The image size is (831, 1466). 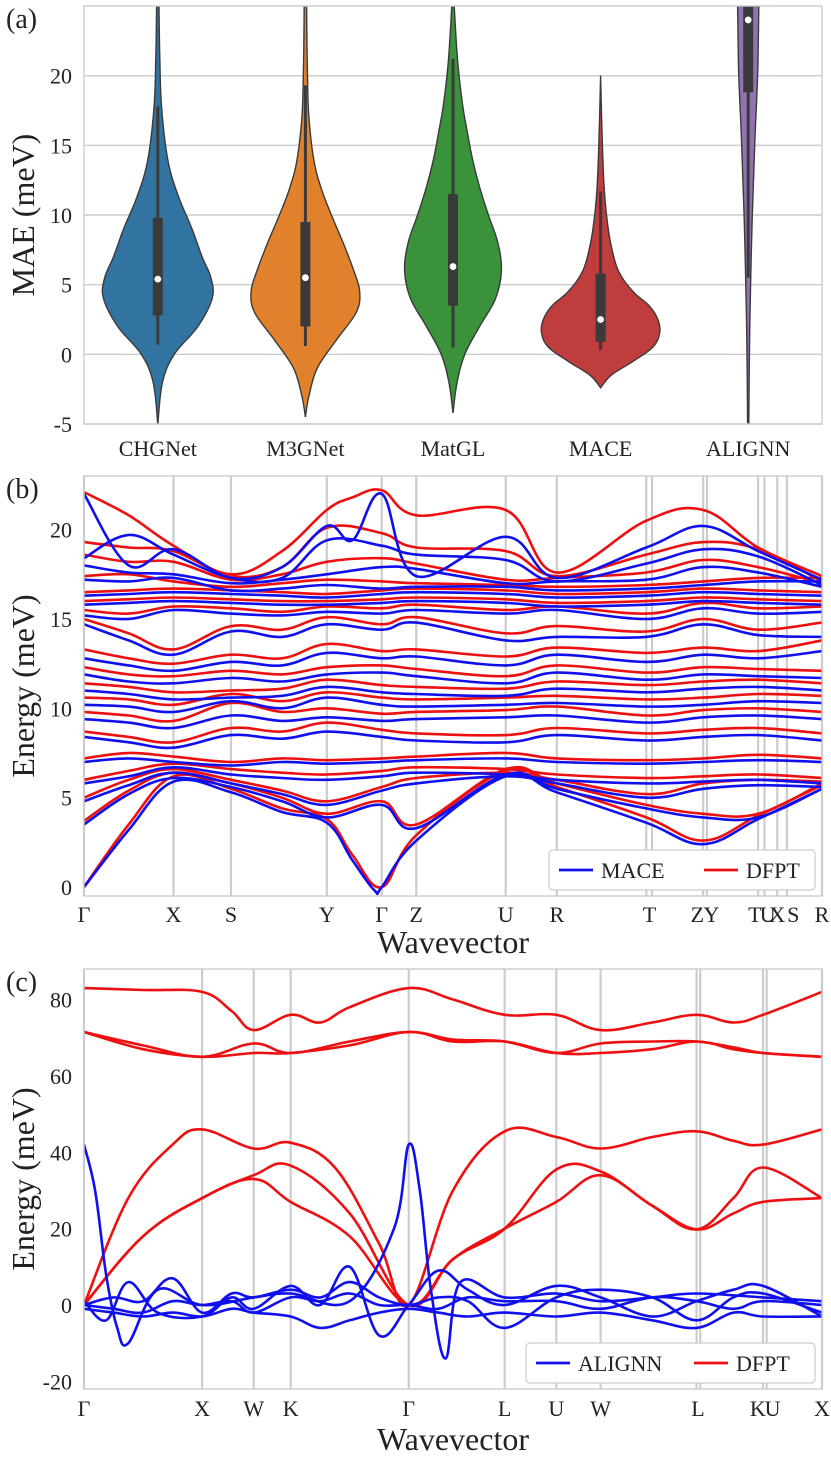 I want to click on x-tick-label: W, so click(x=253, y=1408).